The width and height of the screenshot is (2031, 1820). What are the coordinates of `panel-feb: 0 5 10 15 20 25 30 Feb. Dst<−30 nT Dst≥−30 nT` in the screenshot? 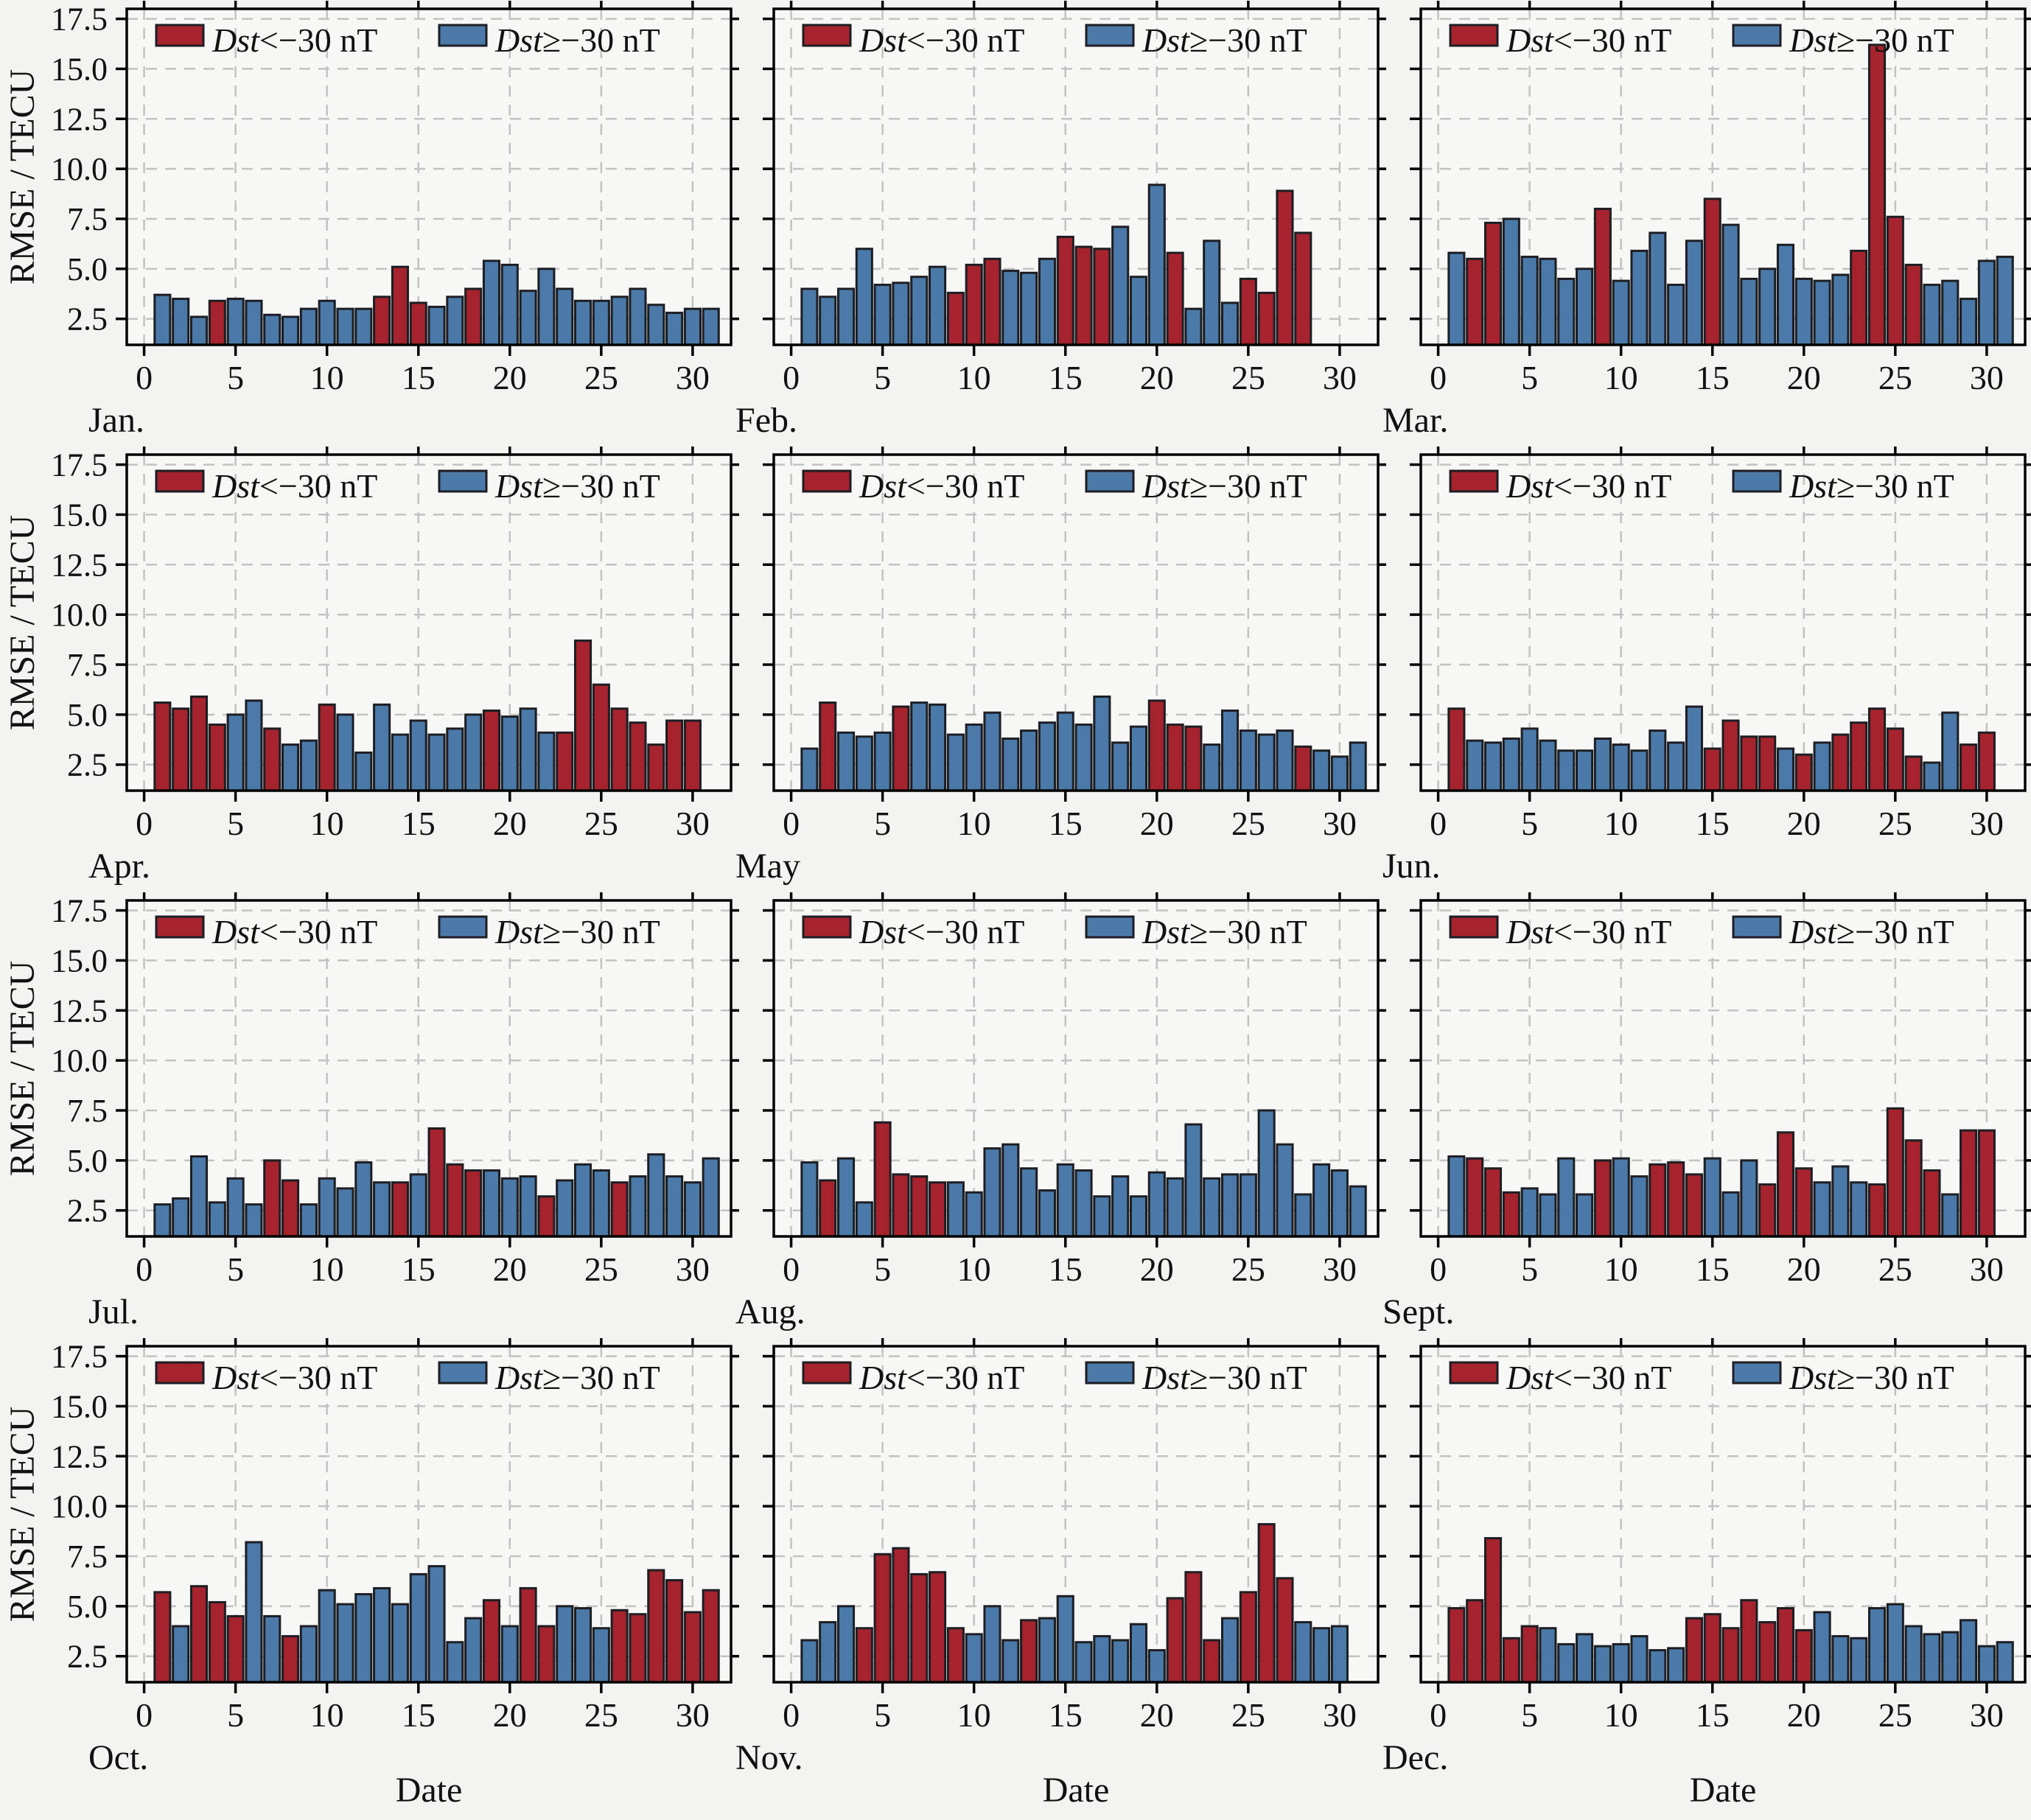 It's located at (1060, 220).